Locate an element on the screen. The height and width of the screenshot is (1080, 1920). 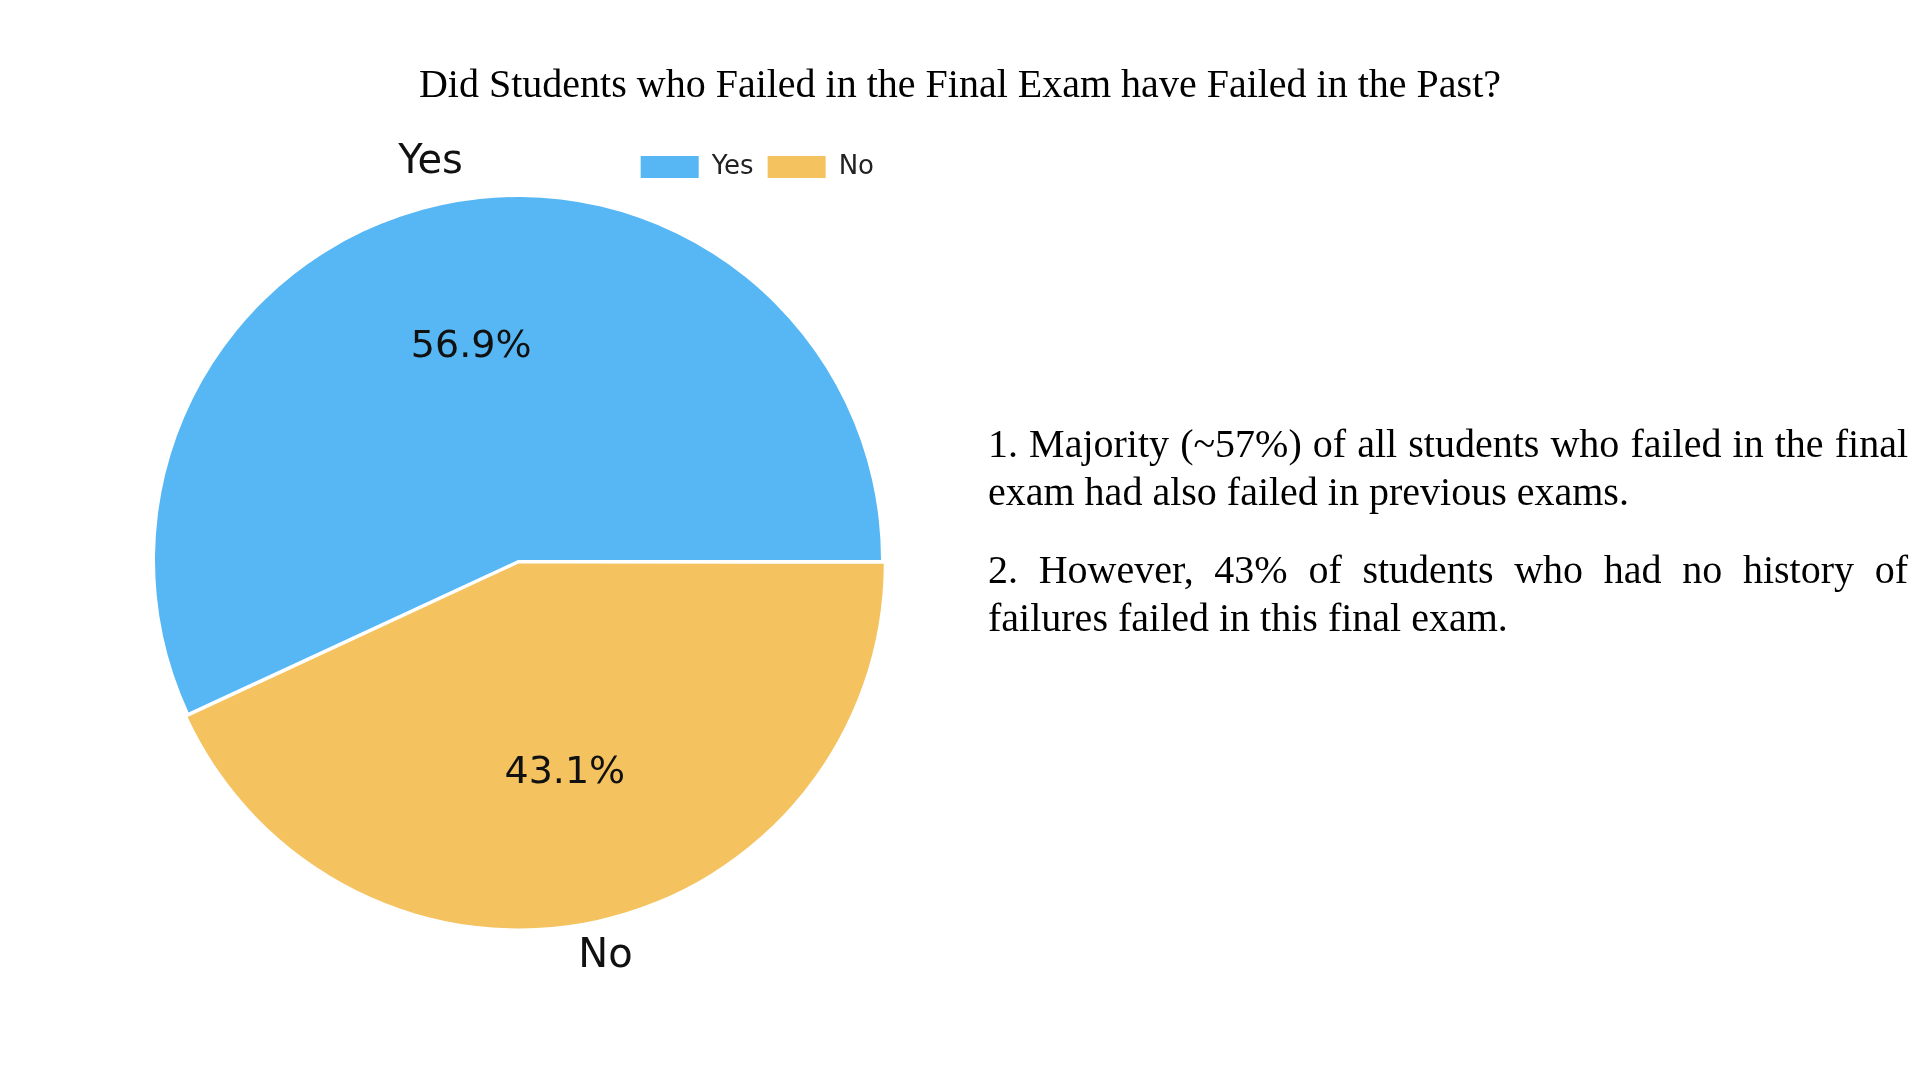
data-label: 43.1% is located at coordinates (565, 769).